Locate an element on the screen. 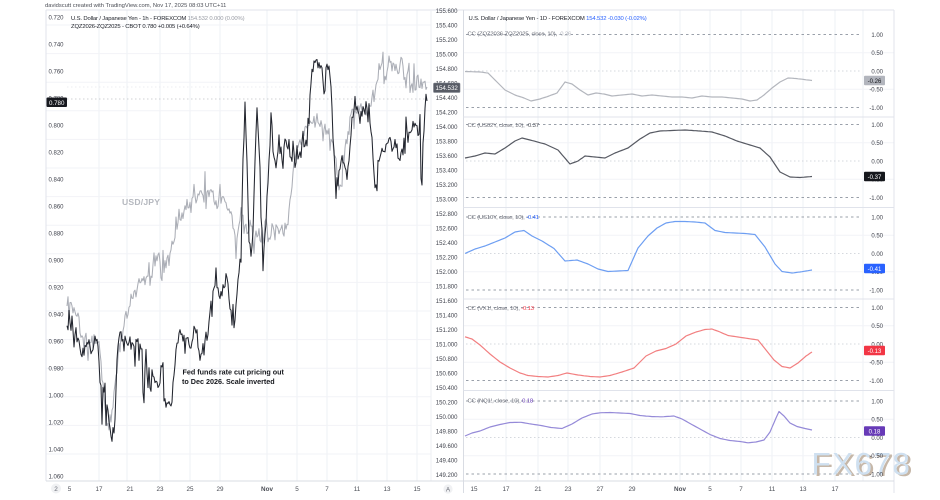 The height and width of the screenshot is (500, 940). svg-text: Nov is located at coordinates (267, 489).